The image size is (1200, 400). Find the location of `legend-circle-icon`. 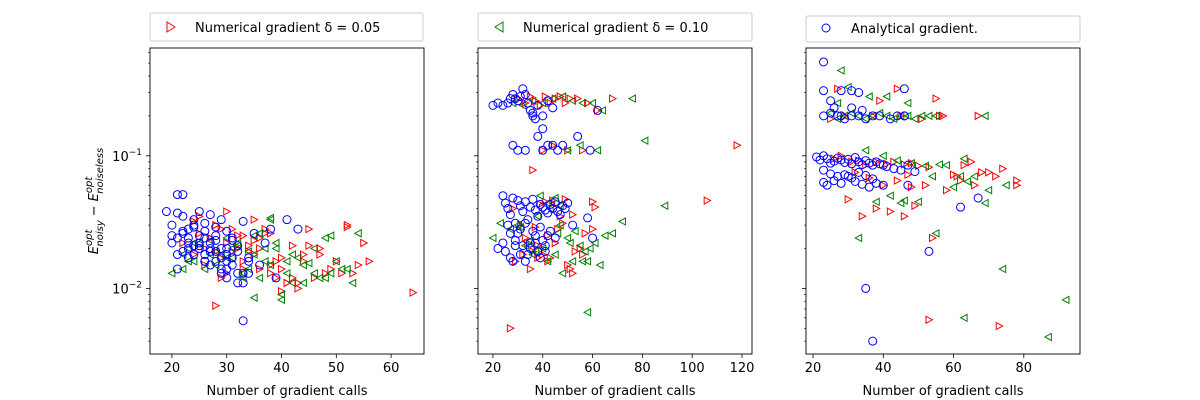

legend-circle-icon is located at coordinates (826, 28).